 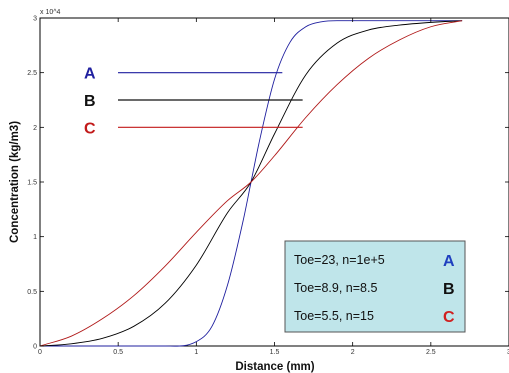 What do you see at coordinates (90, 128) in the screenshot?
I see `annotation-label-c: C` at bounding box center [90, 128].